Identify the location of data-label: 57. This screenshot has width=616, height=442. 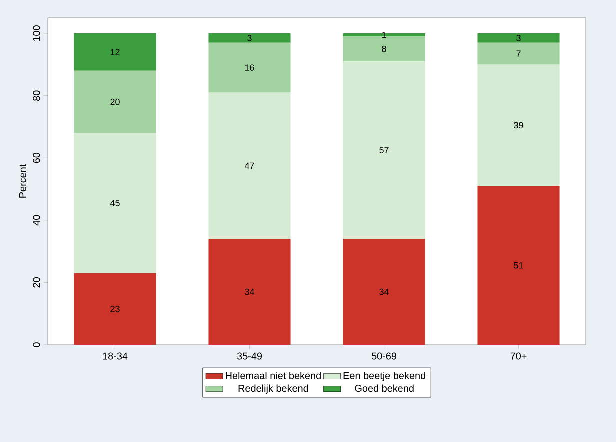
(384, 150).